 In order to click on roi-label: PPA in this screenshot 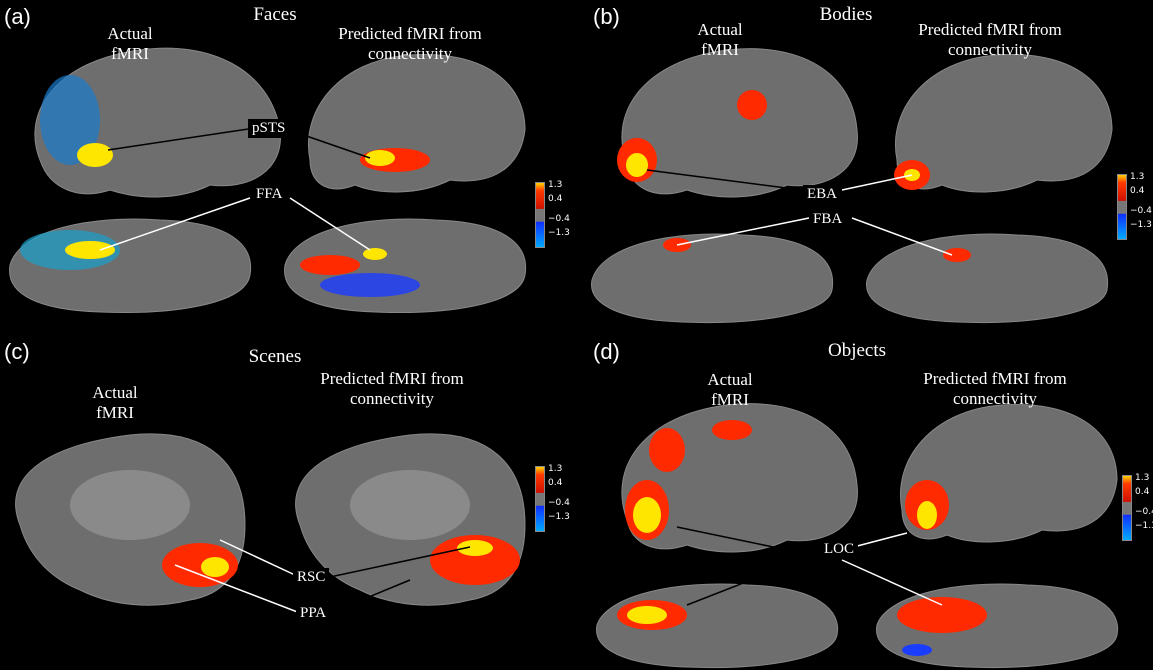, I will do `click(313, 614)`.